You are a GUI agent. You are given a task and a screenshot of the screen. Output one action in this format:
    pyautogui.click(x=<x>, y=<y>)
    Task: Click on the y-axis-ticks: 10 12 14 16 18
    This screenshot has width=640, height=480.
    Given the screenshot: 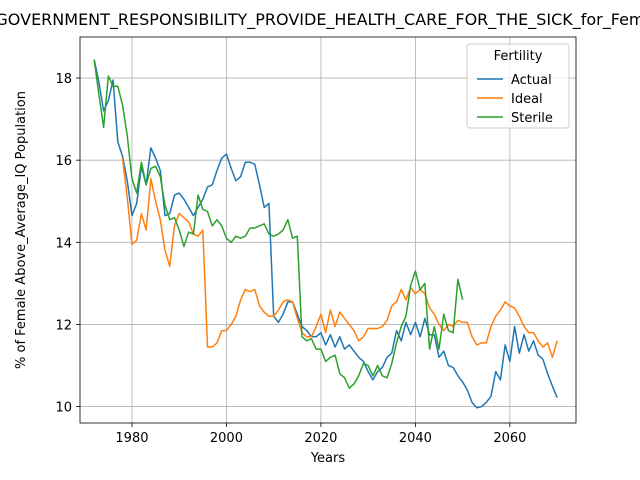 What is the action you would take?
    pyautogui.click(x=67, y=244)
    